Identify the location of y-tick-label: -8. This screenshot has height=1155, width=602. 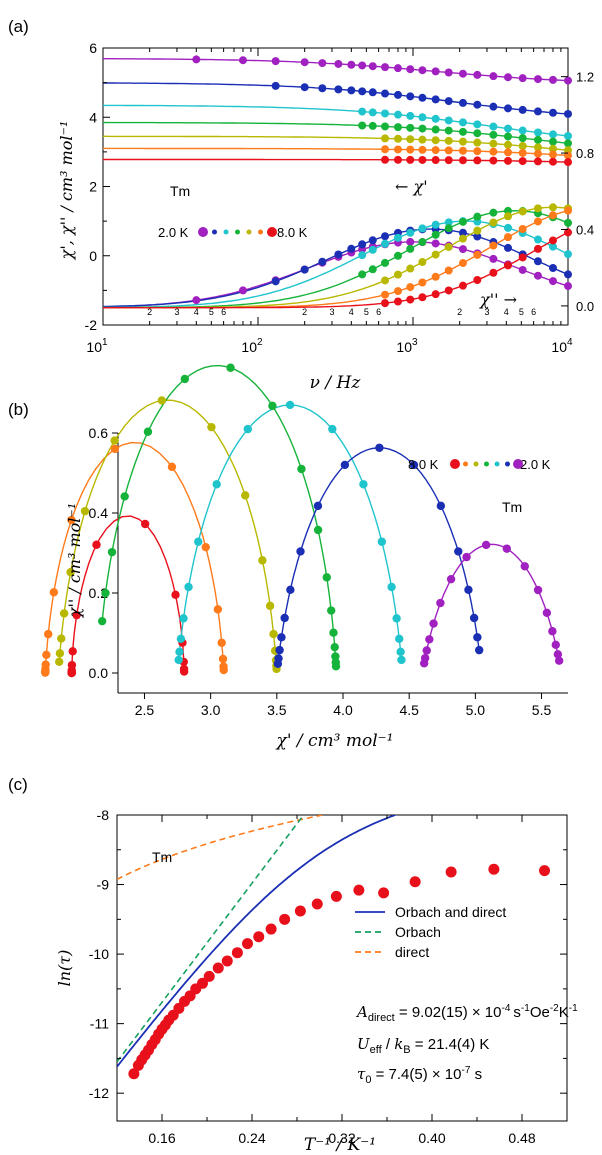
(103, 815).